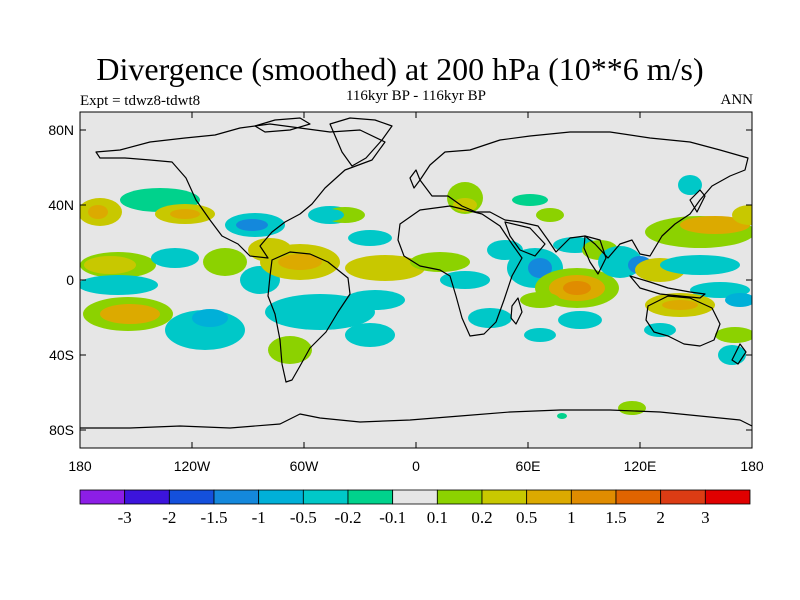 The width and height of the screenshot is (800, 600). Describe the element at coordinates (584, 195) in the screenshot. I see `eurasia-coast` at that location.